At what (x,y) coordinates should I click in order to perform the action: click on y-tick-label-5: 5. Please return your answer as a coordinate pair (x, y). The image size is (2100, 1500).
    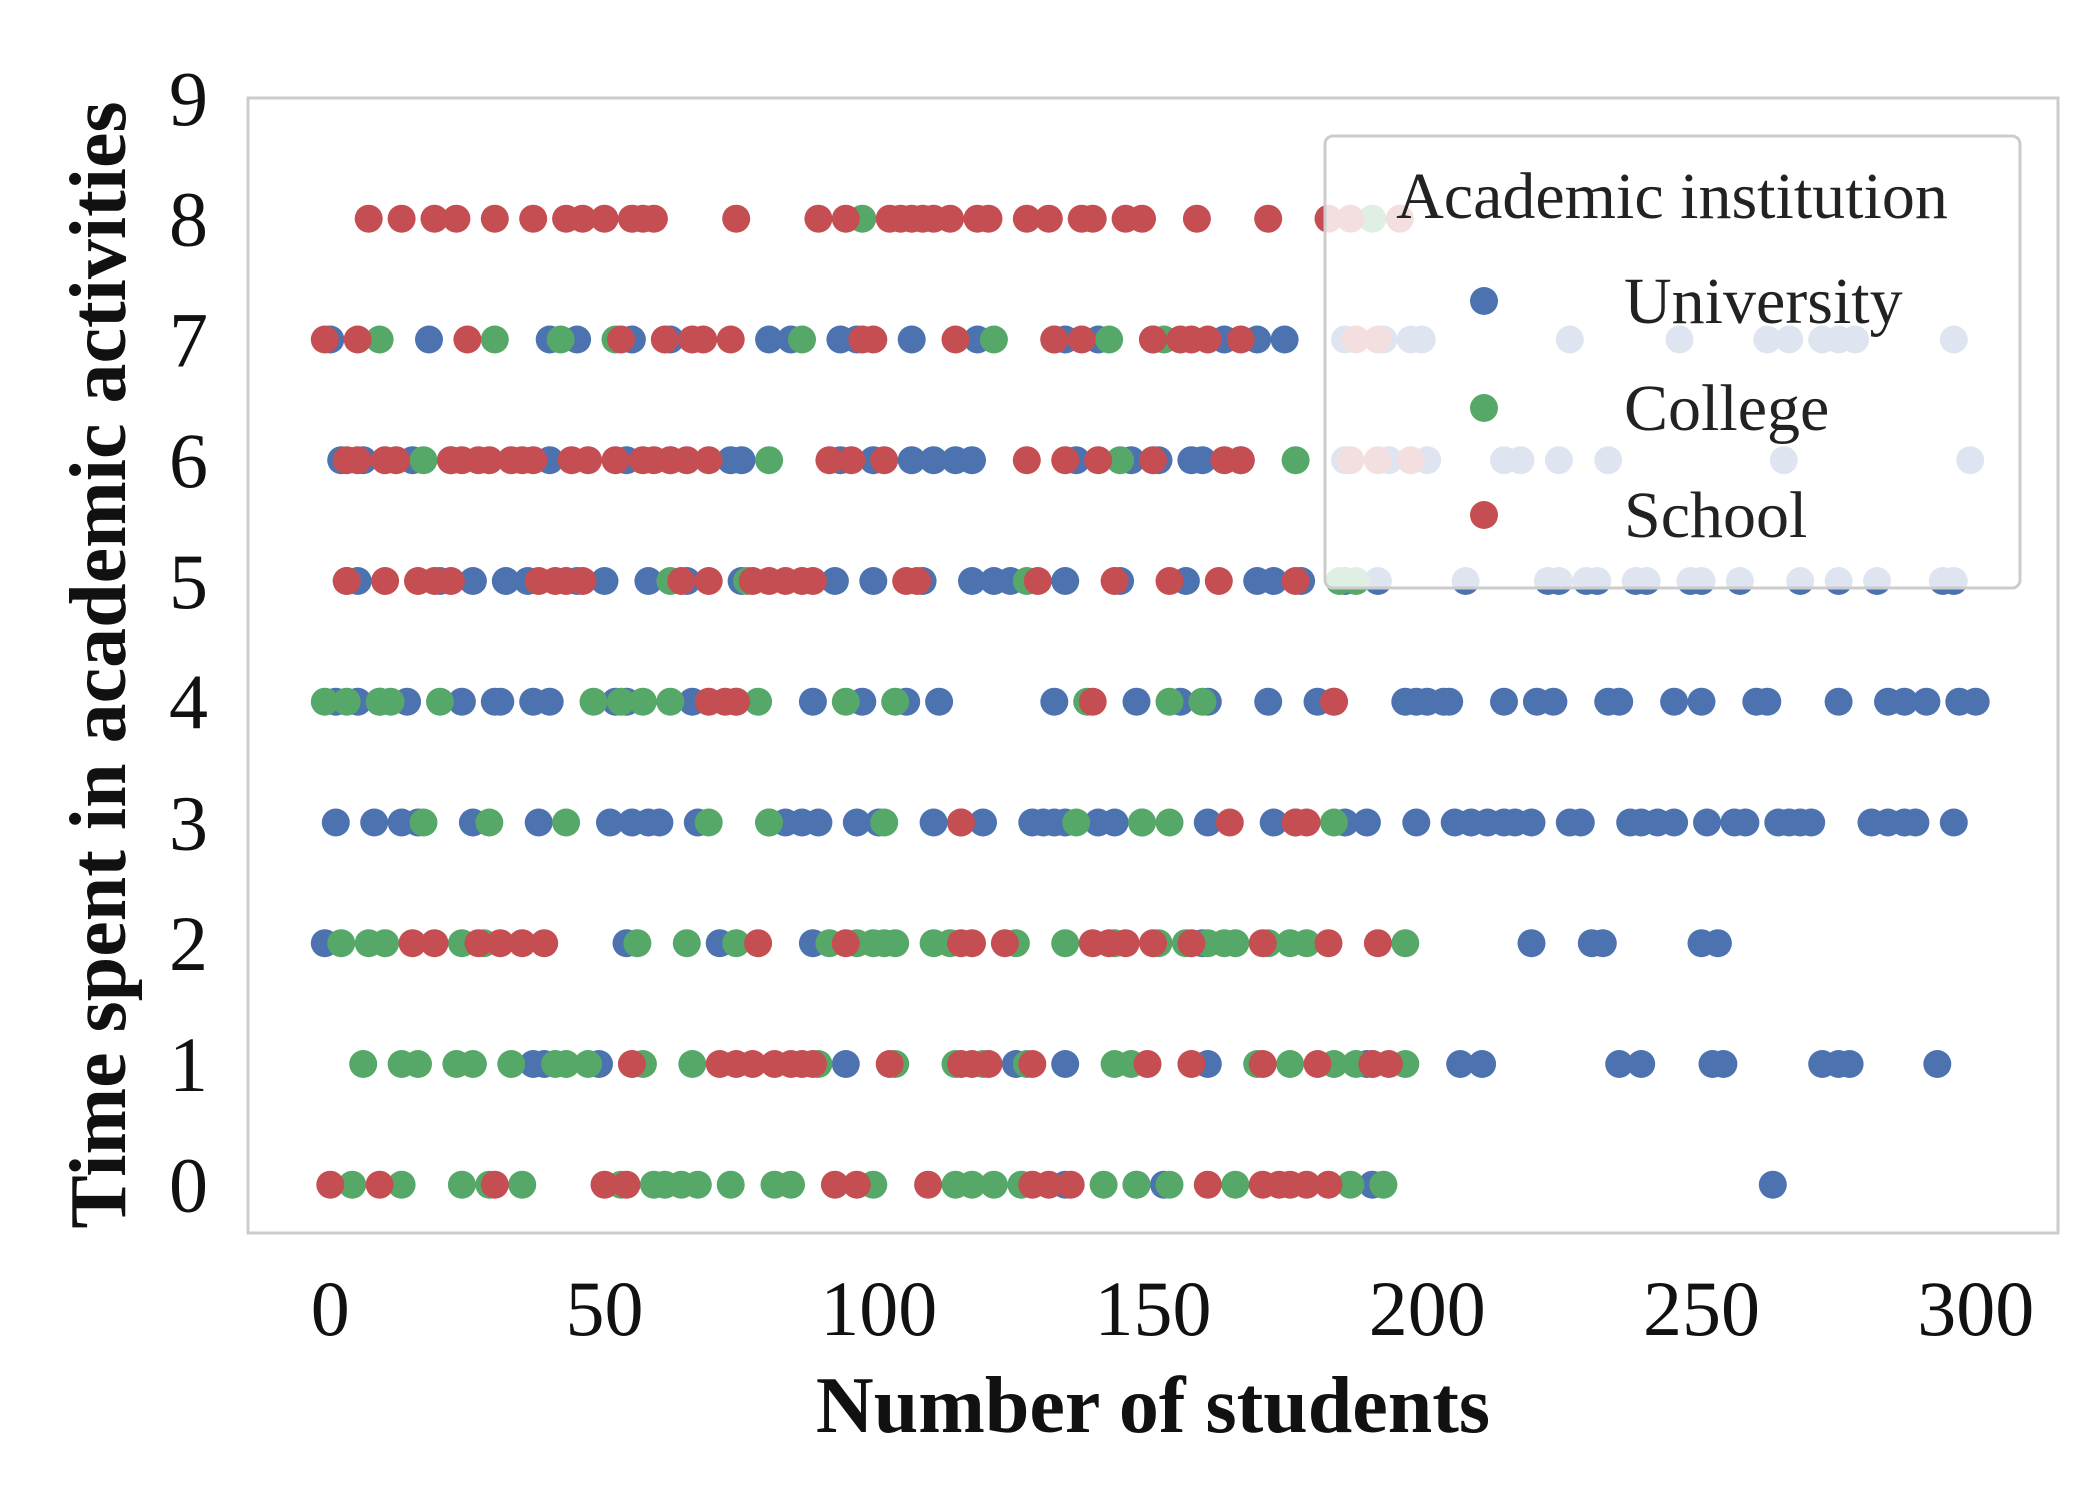
    Looking at the image, I should click on (188, 581).